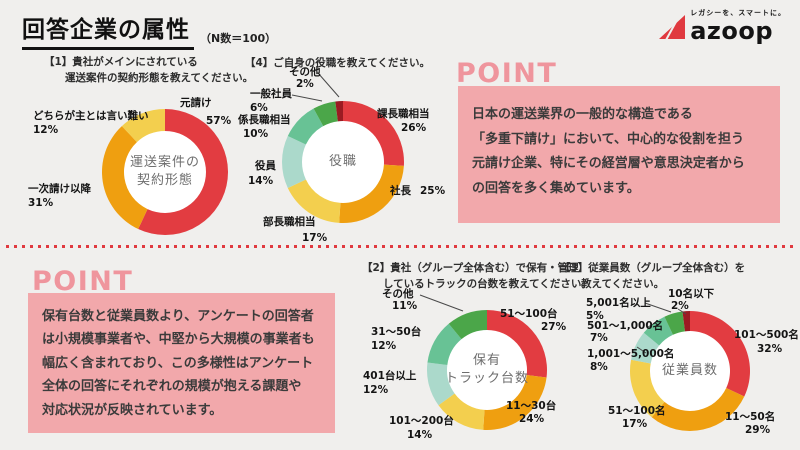 The width and height of the screenshot is (800, 450). What do you see at coordinates (618, 303) in the screenshot?
I see `slice-label: 5,001名以上` at bounding box center [618, 303].